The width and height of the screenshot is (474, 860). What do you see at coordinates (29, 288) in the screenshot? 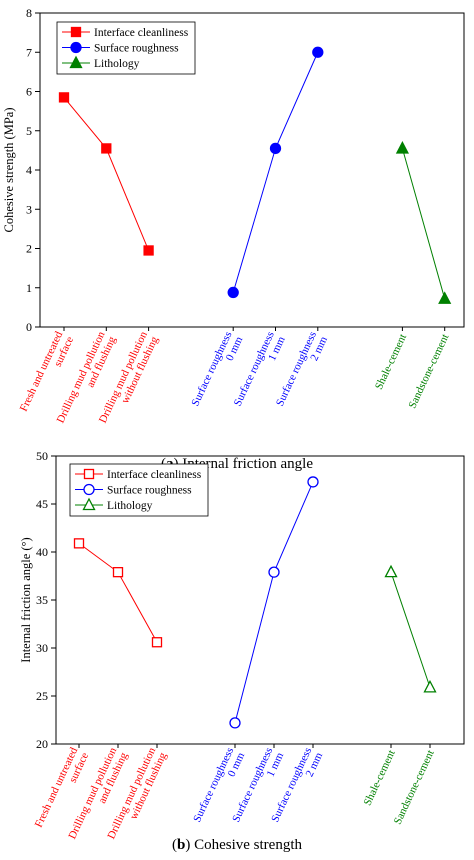
I see `y-tick-label: 1` at bounding box center [29, 288].